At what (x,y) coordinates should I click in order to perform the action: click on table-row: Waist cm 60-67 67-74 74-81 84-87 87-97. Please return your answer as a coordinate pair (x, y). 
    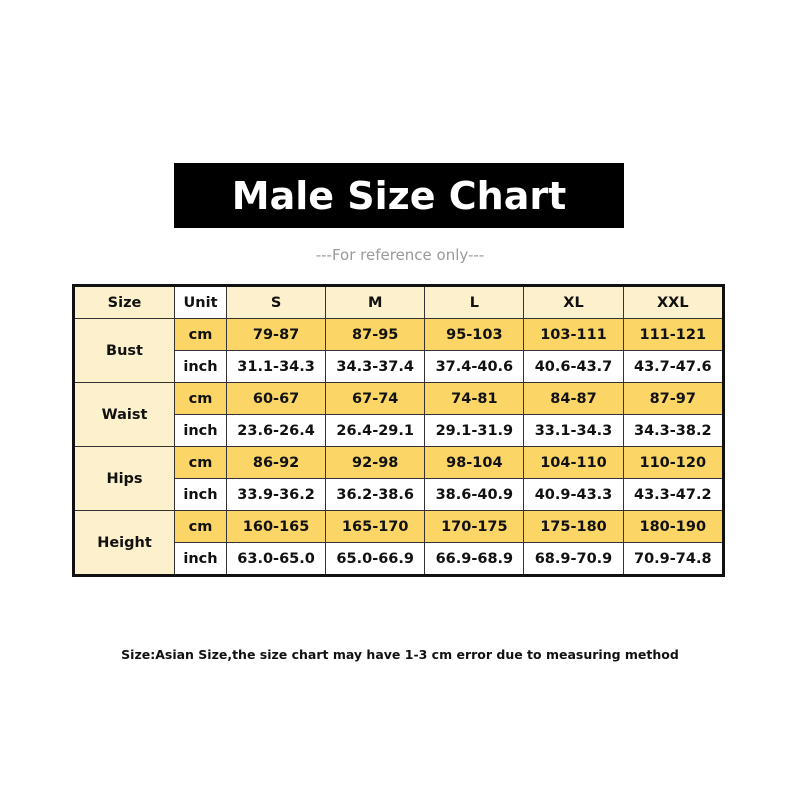
    Looking at the image, I should click on (399, 414).